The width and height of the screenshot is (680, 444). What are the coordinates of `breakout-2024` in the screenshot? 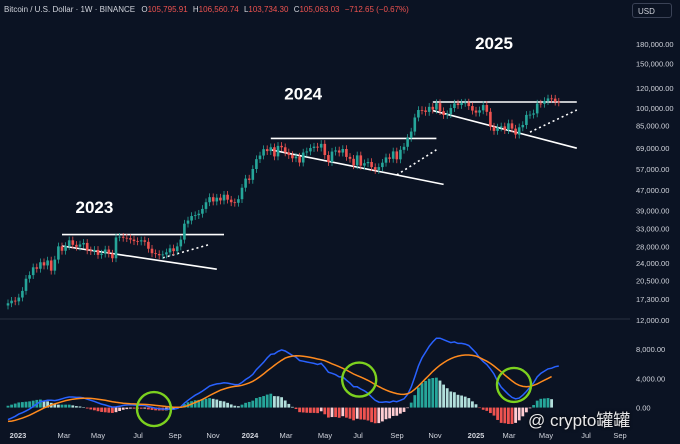 It's located at (416, 162).